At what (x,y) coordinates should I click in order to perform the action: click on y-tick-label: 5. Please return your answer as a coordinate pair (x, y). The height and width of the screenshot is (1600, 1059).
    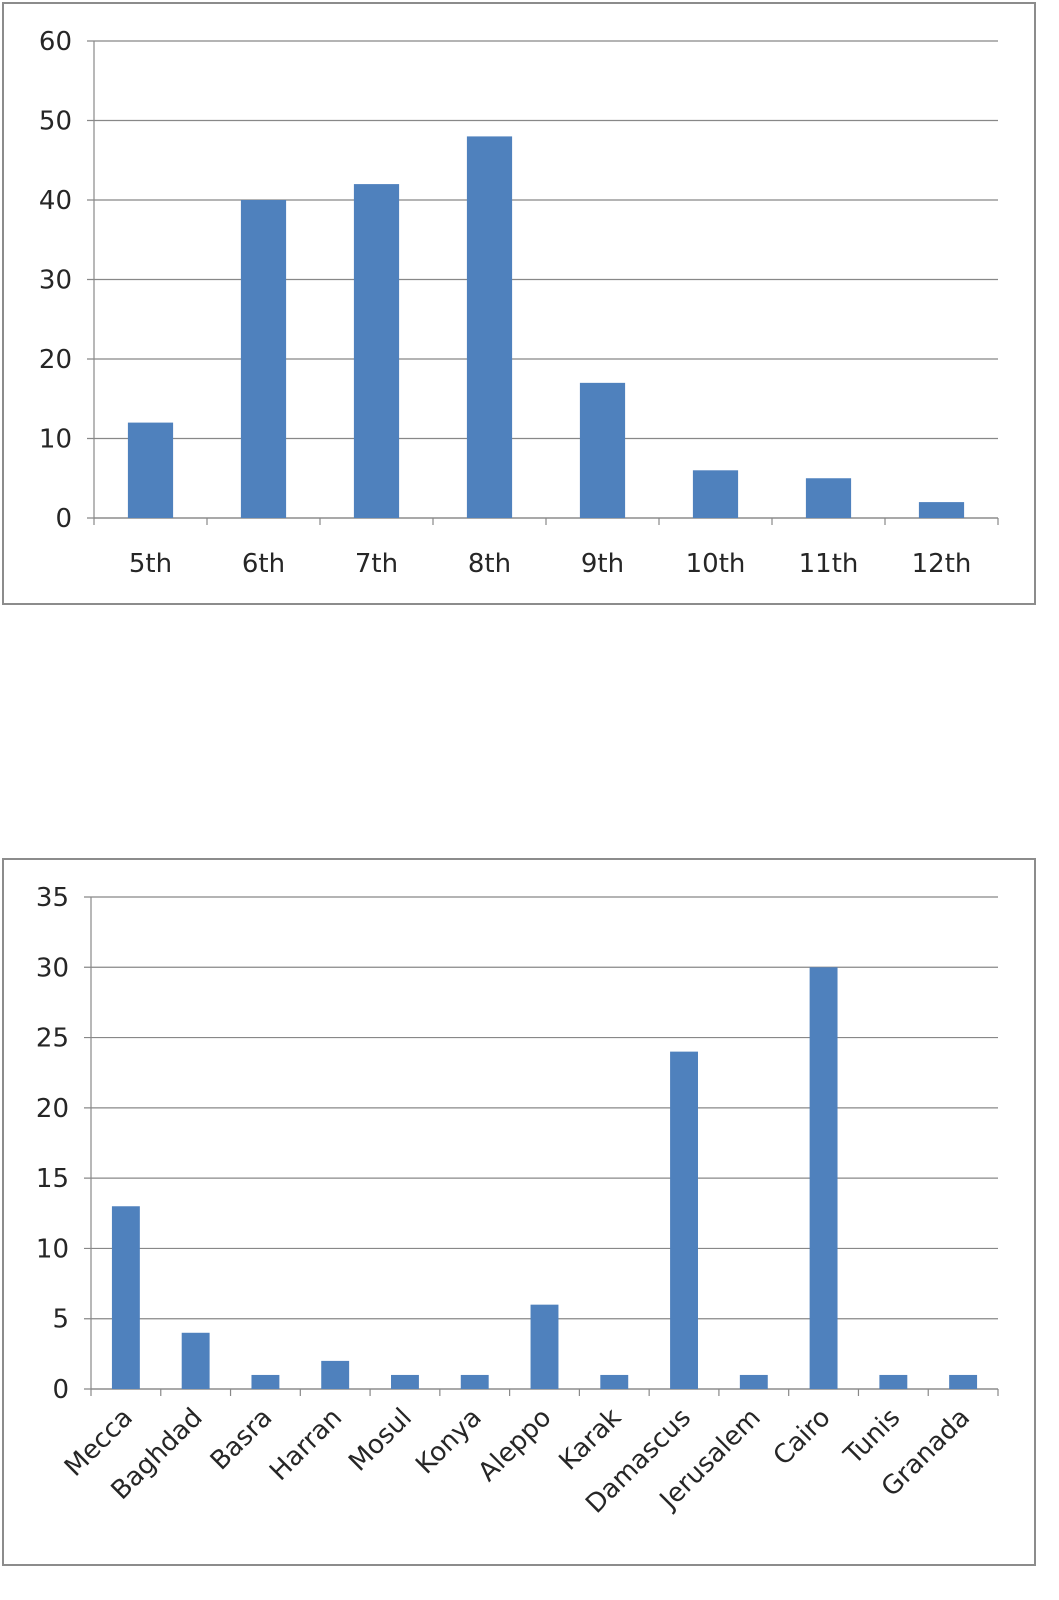
    Looking at the image, I should click on (60, 1320).